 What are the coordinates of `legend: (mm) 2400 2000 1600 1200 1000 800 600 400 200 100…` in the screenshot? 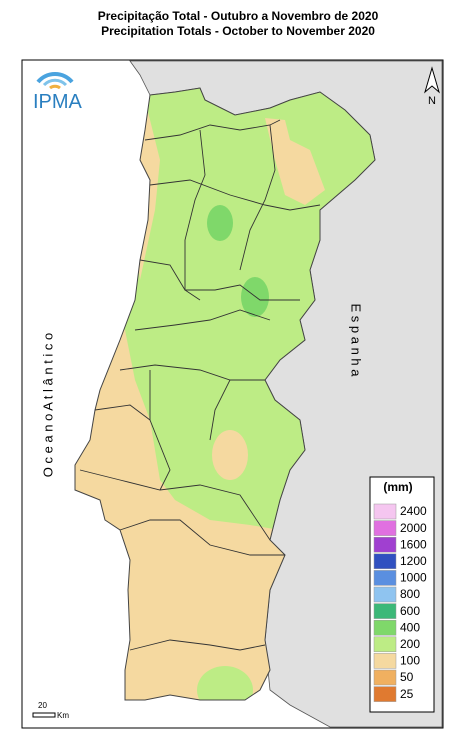 It's located at (402, 594).